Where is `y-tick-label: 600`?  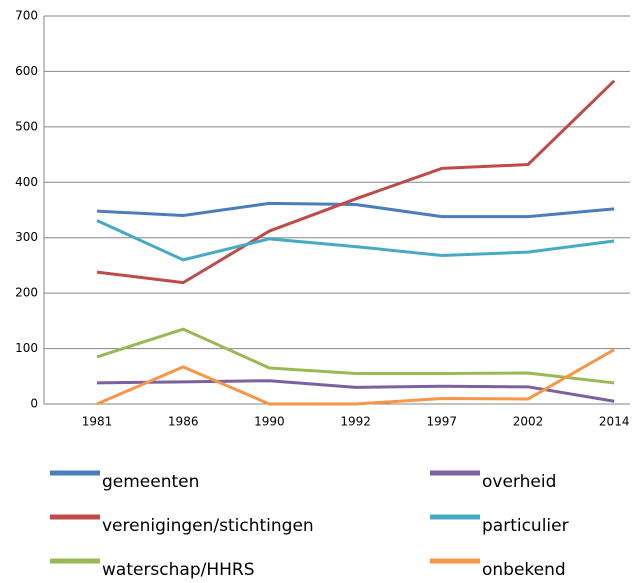 y-tick-label: 600 is located at coordinates (26, 71).